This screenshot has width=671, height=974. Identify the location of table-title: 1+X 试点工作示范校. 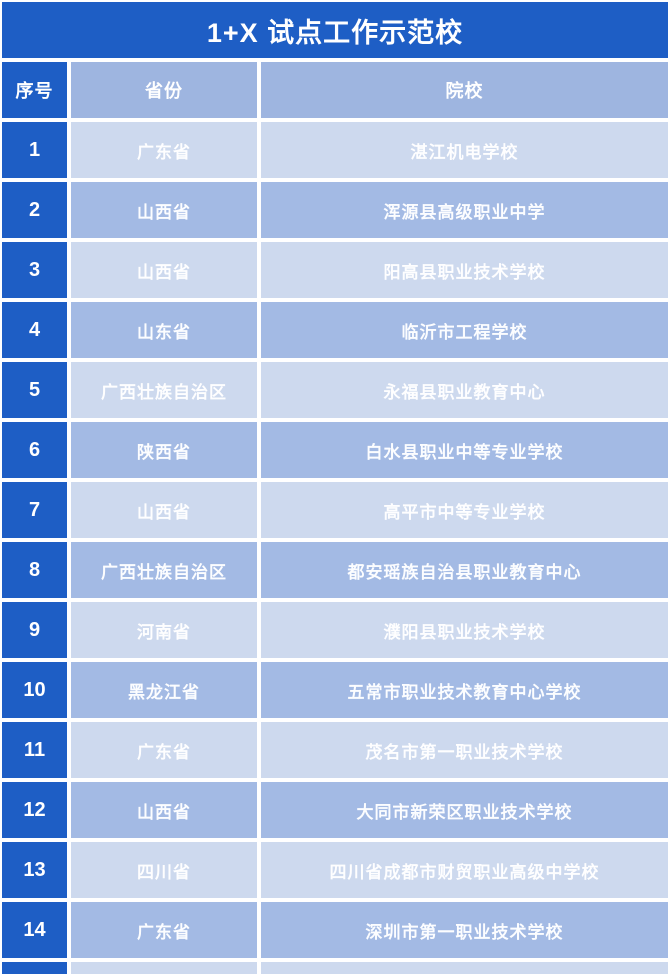
(335, 30).